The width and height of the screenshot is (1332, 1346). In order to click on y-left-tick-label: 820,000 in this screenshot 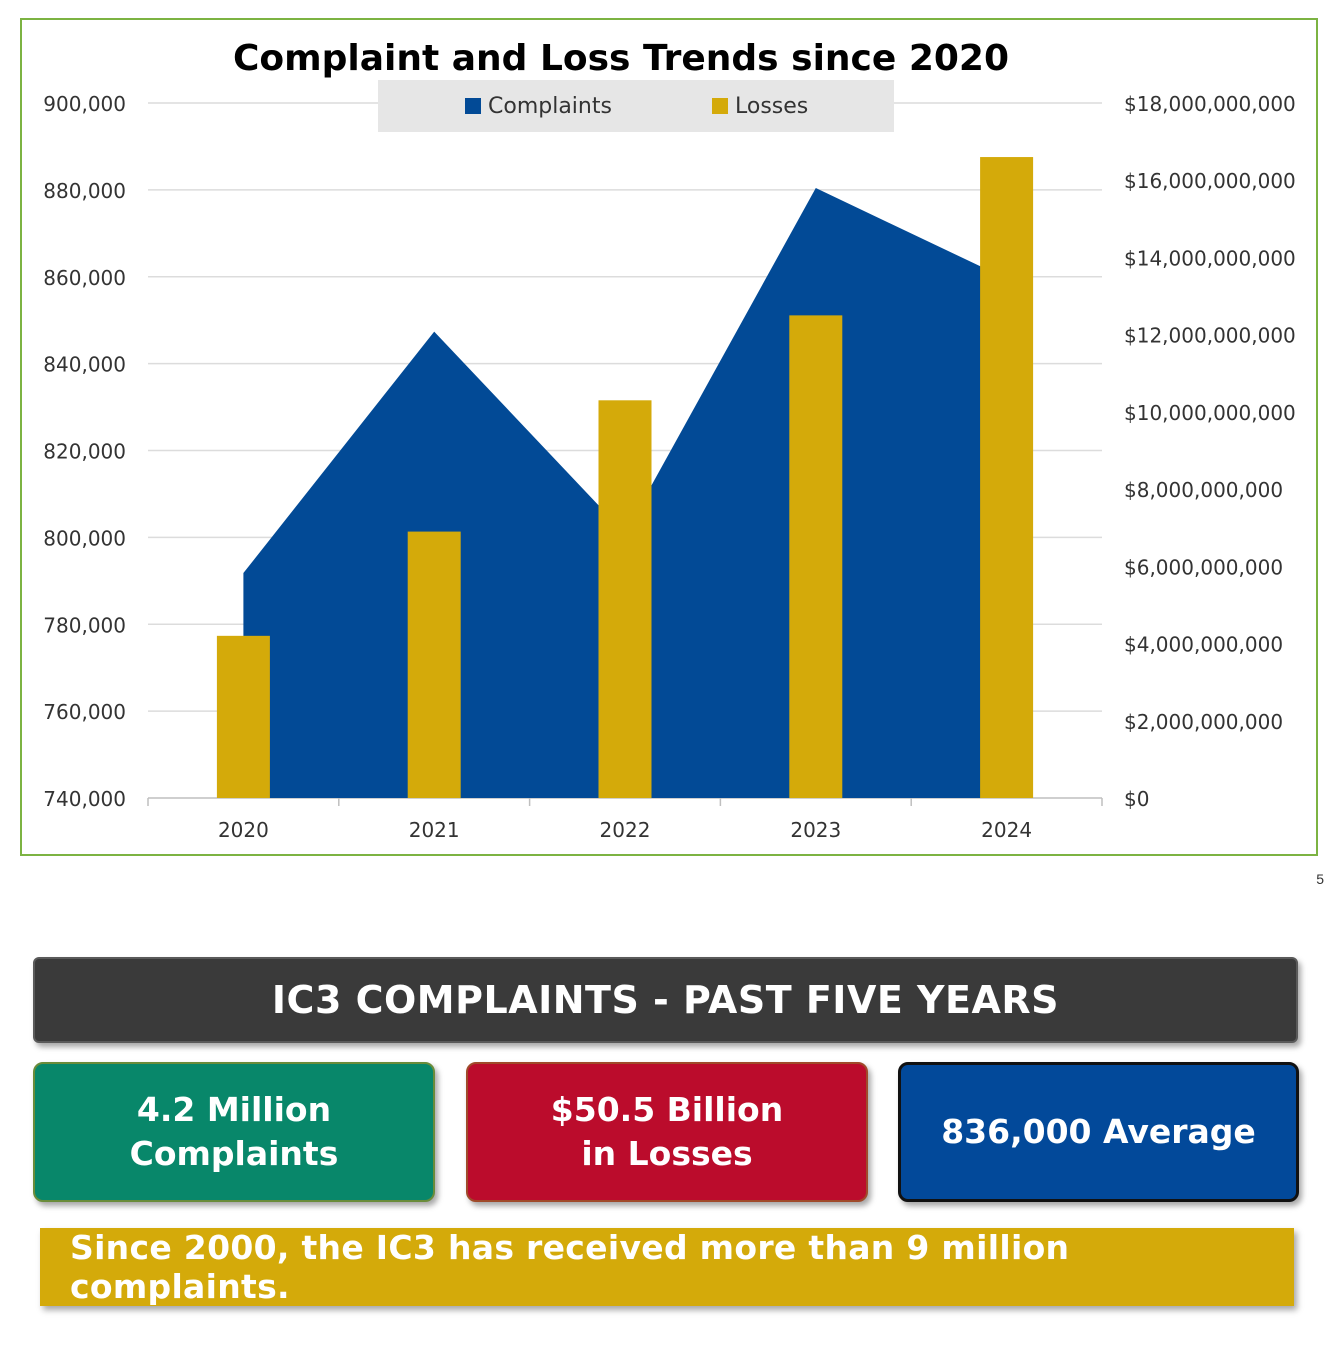, I will do `click(84, 452)`.